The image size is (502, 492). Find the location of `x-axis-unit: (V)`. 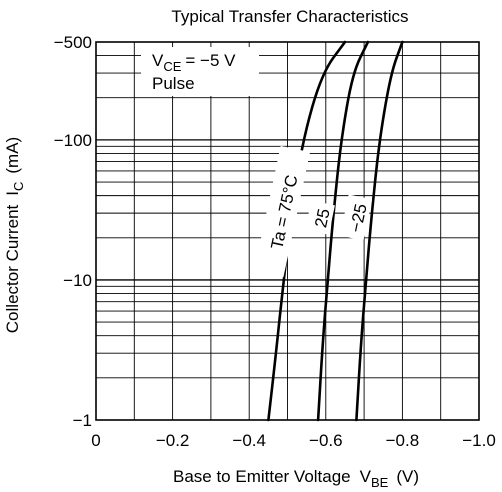

x-axis-unit: (V) is located at coordinates (407, 476).